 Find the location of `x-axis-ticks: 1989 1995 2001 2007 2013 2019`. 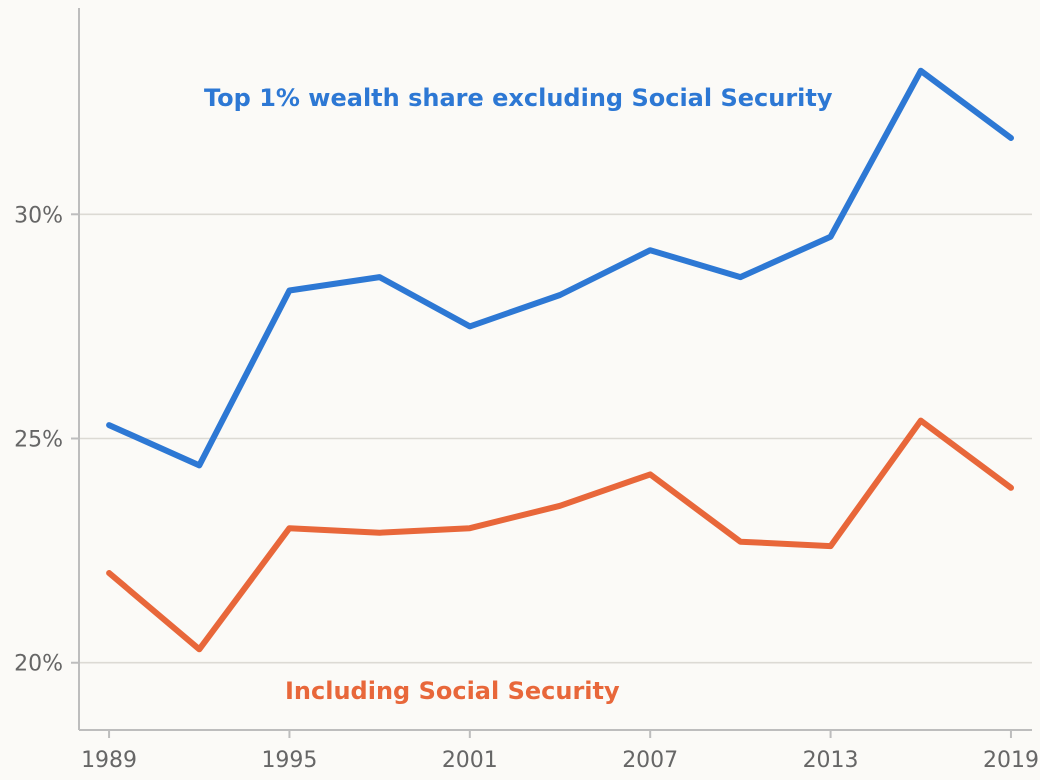

x-axis-ticks: 1989 1995 2001 2007 2013 2019 is located at coordinates (560, 751).